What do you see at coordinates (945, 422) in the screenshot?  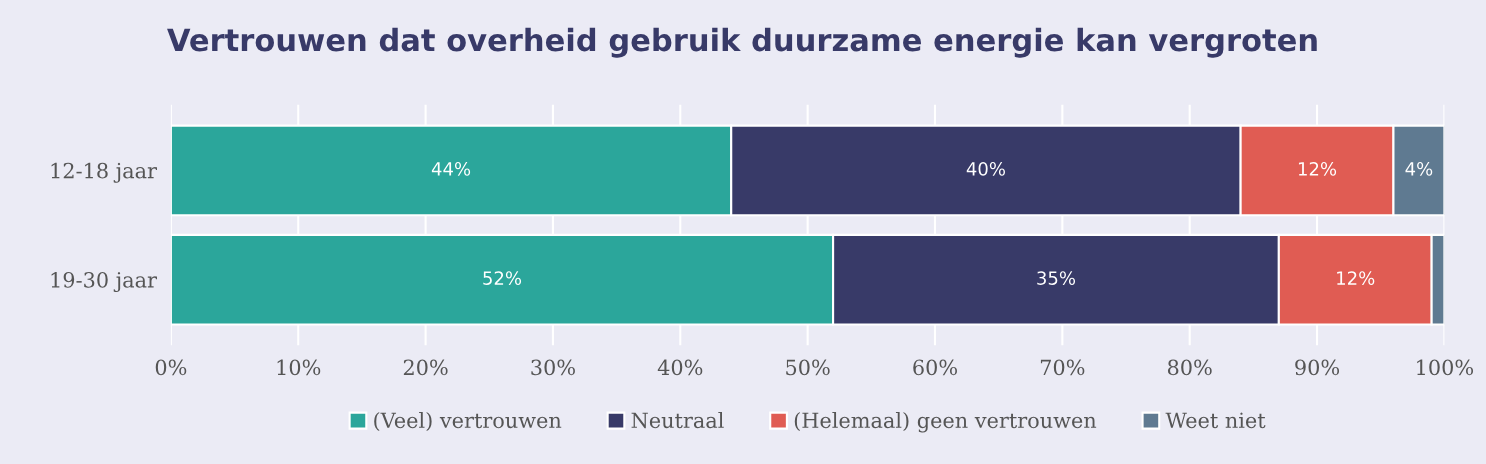 I see `legend-label: (Helemaal) geen vertrouwen` at bounding box center [945, 422].